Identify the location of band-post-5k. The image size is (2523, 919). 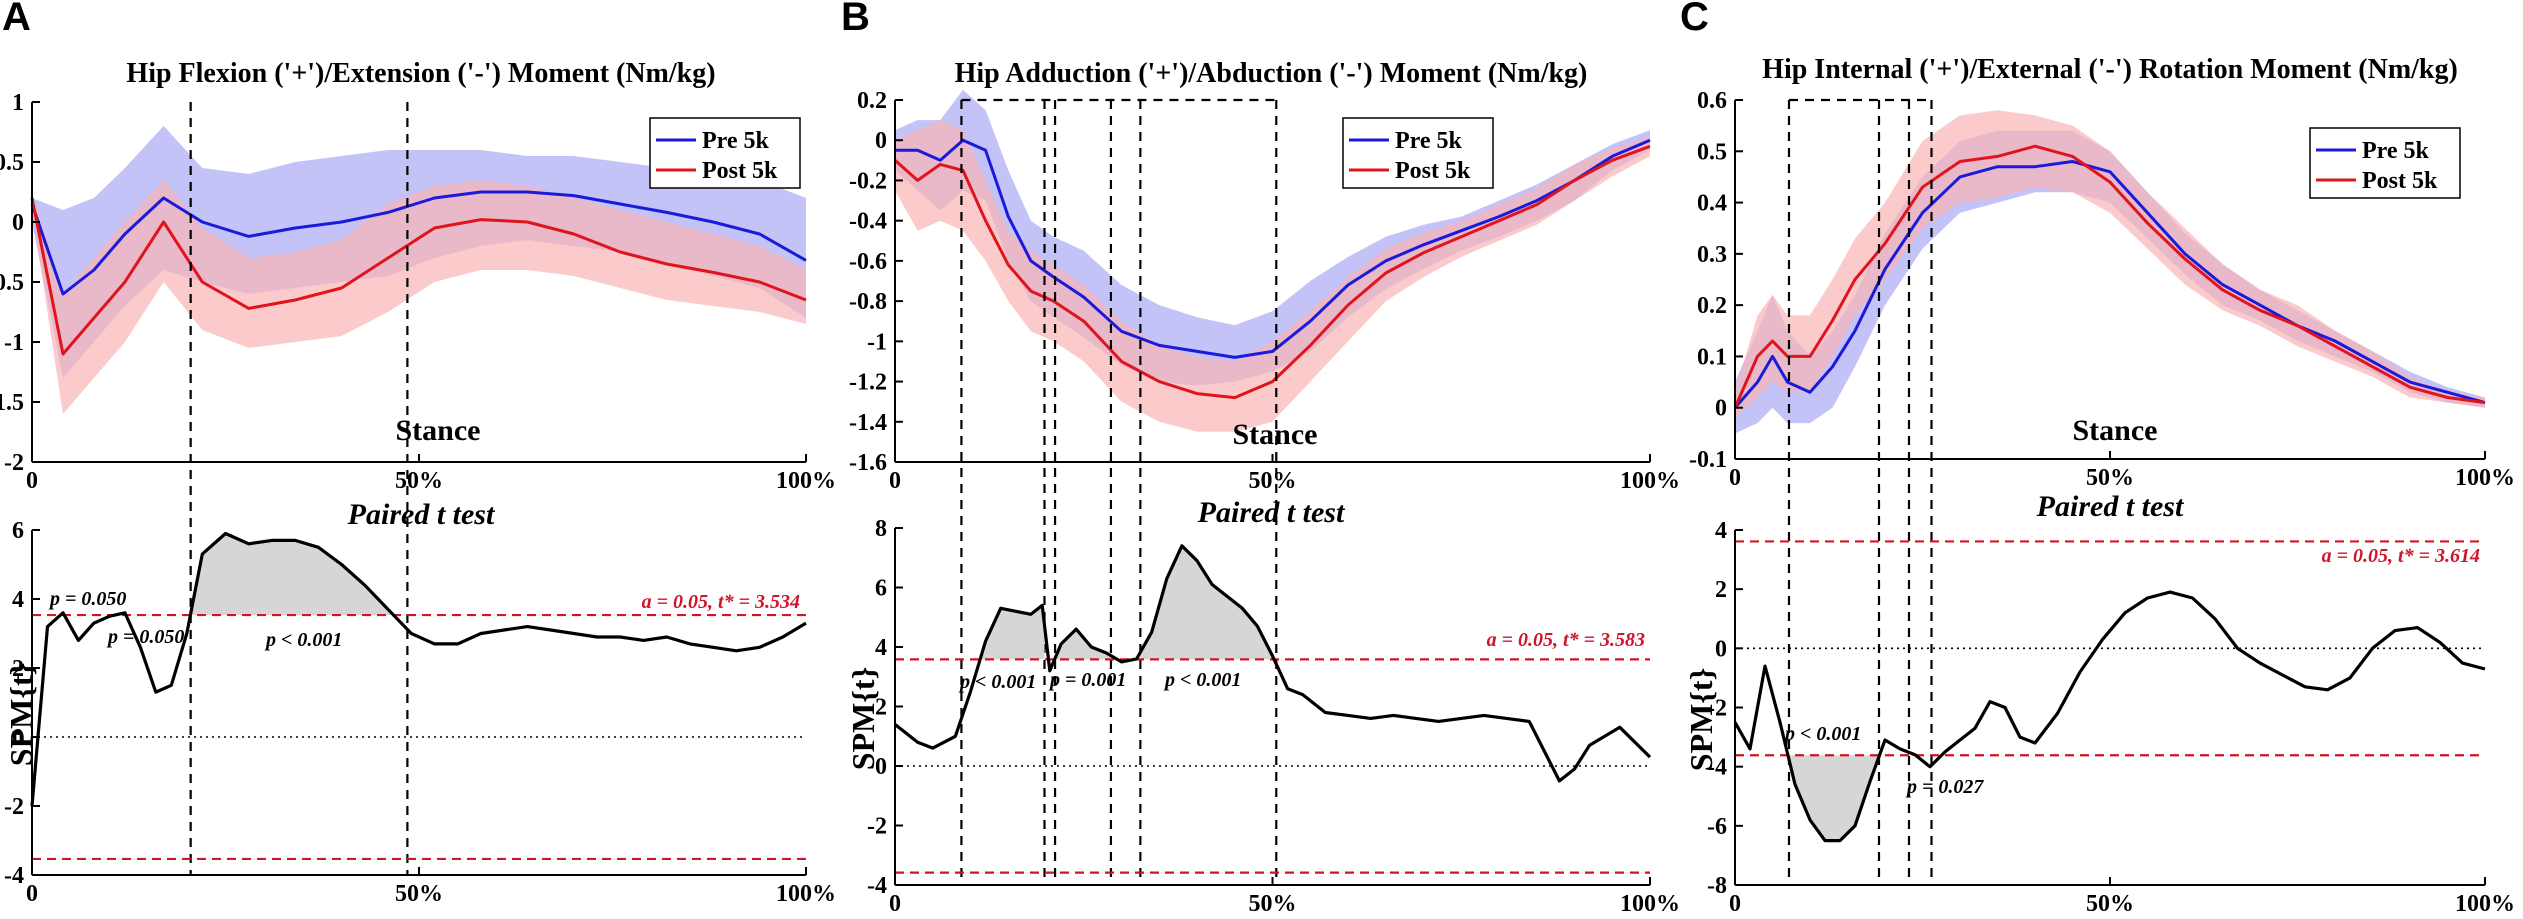
(419, 297).